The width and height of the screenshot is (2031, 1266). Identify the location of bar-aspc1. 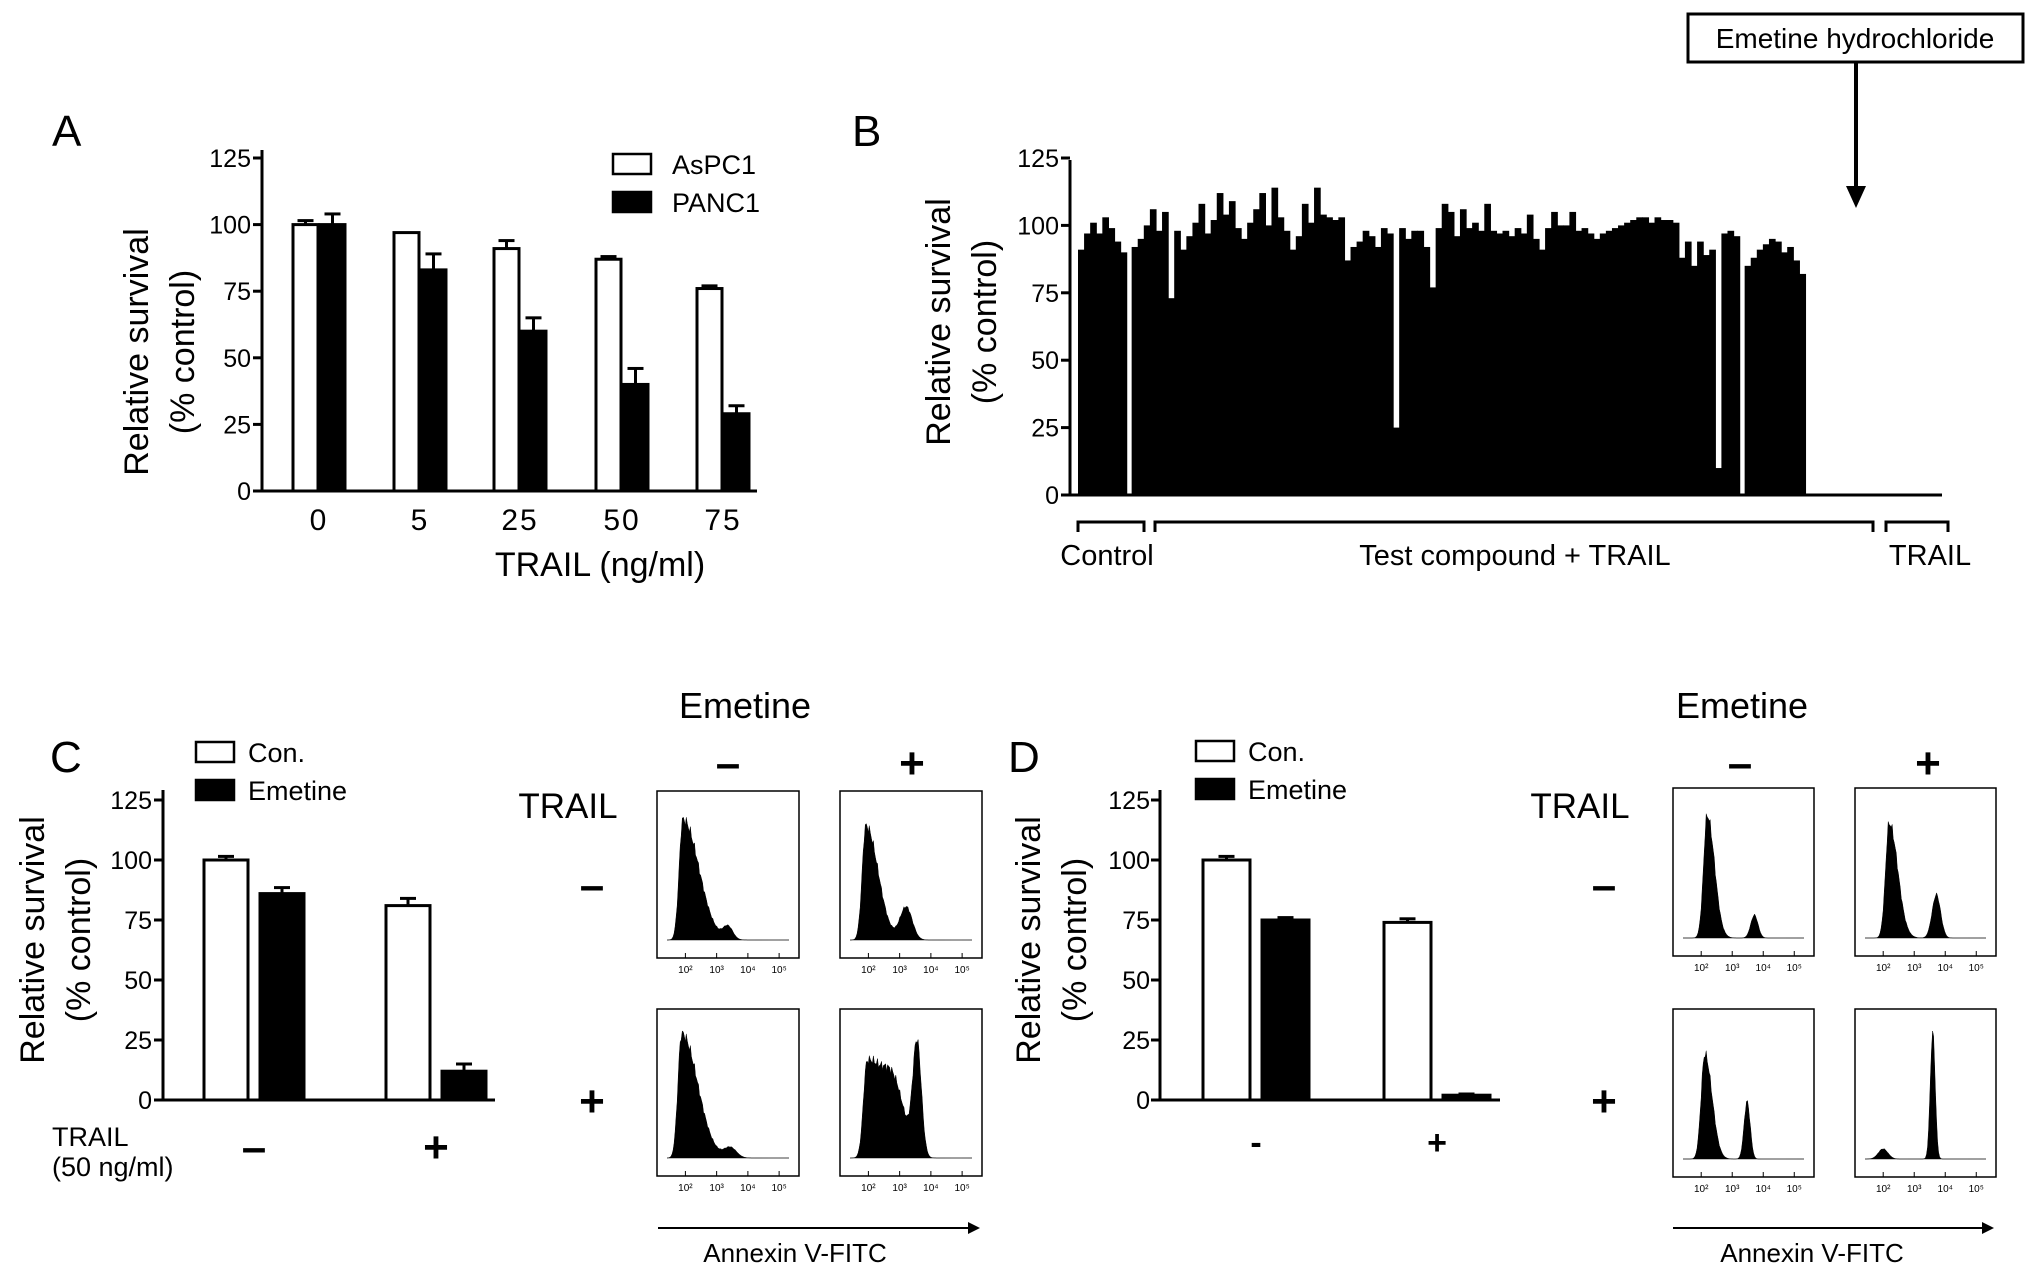
(406, 362).